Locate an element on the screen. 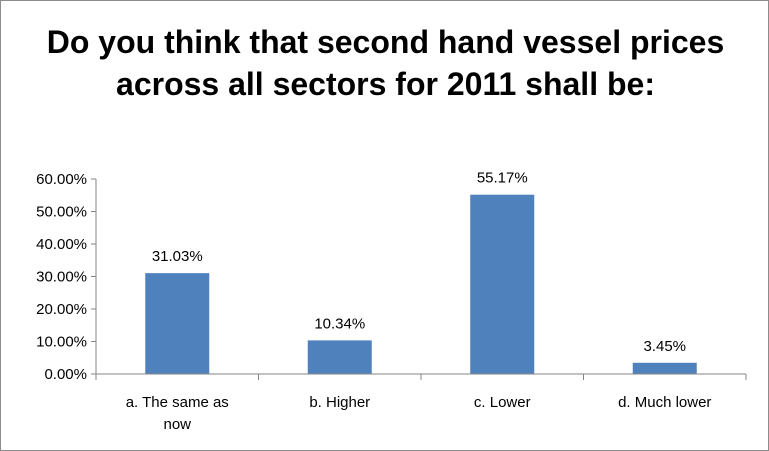  y-tick-label: 10.00% is located at coordinates (61, 342).